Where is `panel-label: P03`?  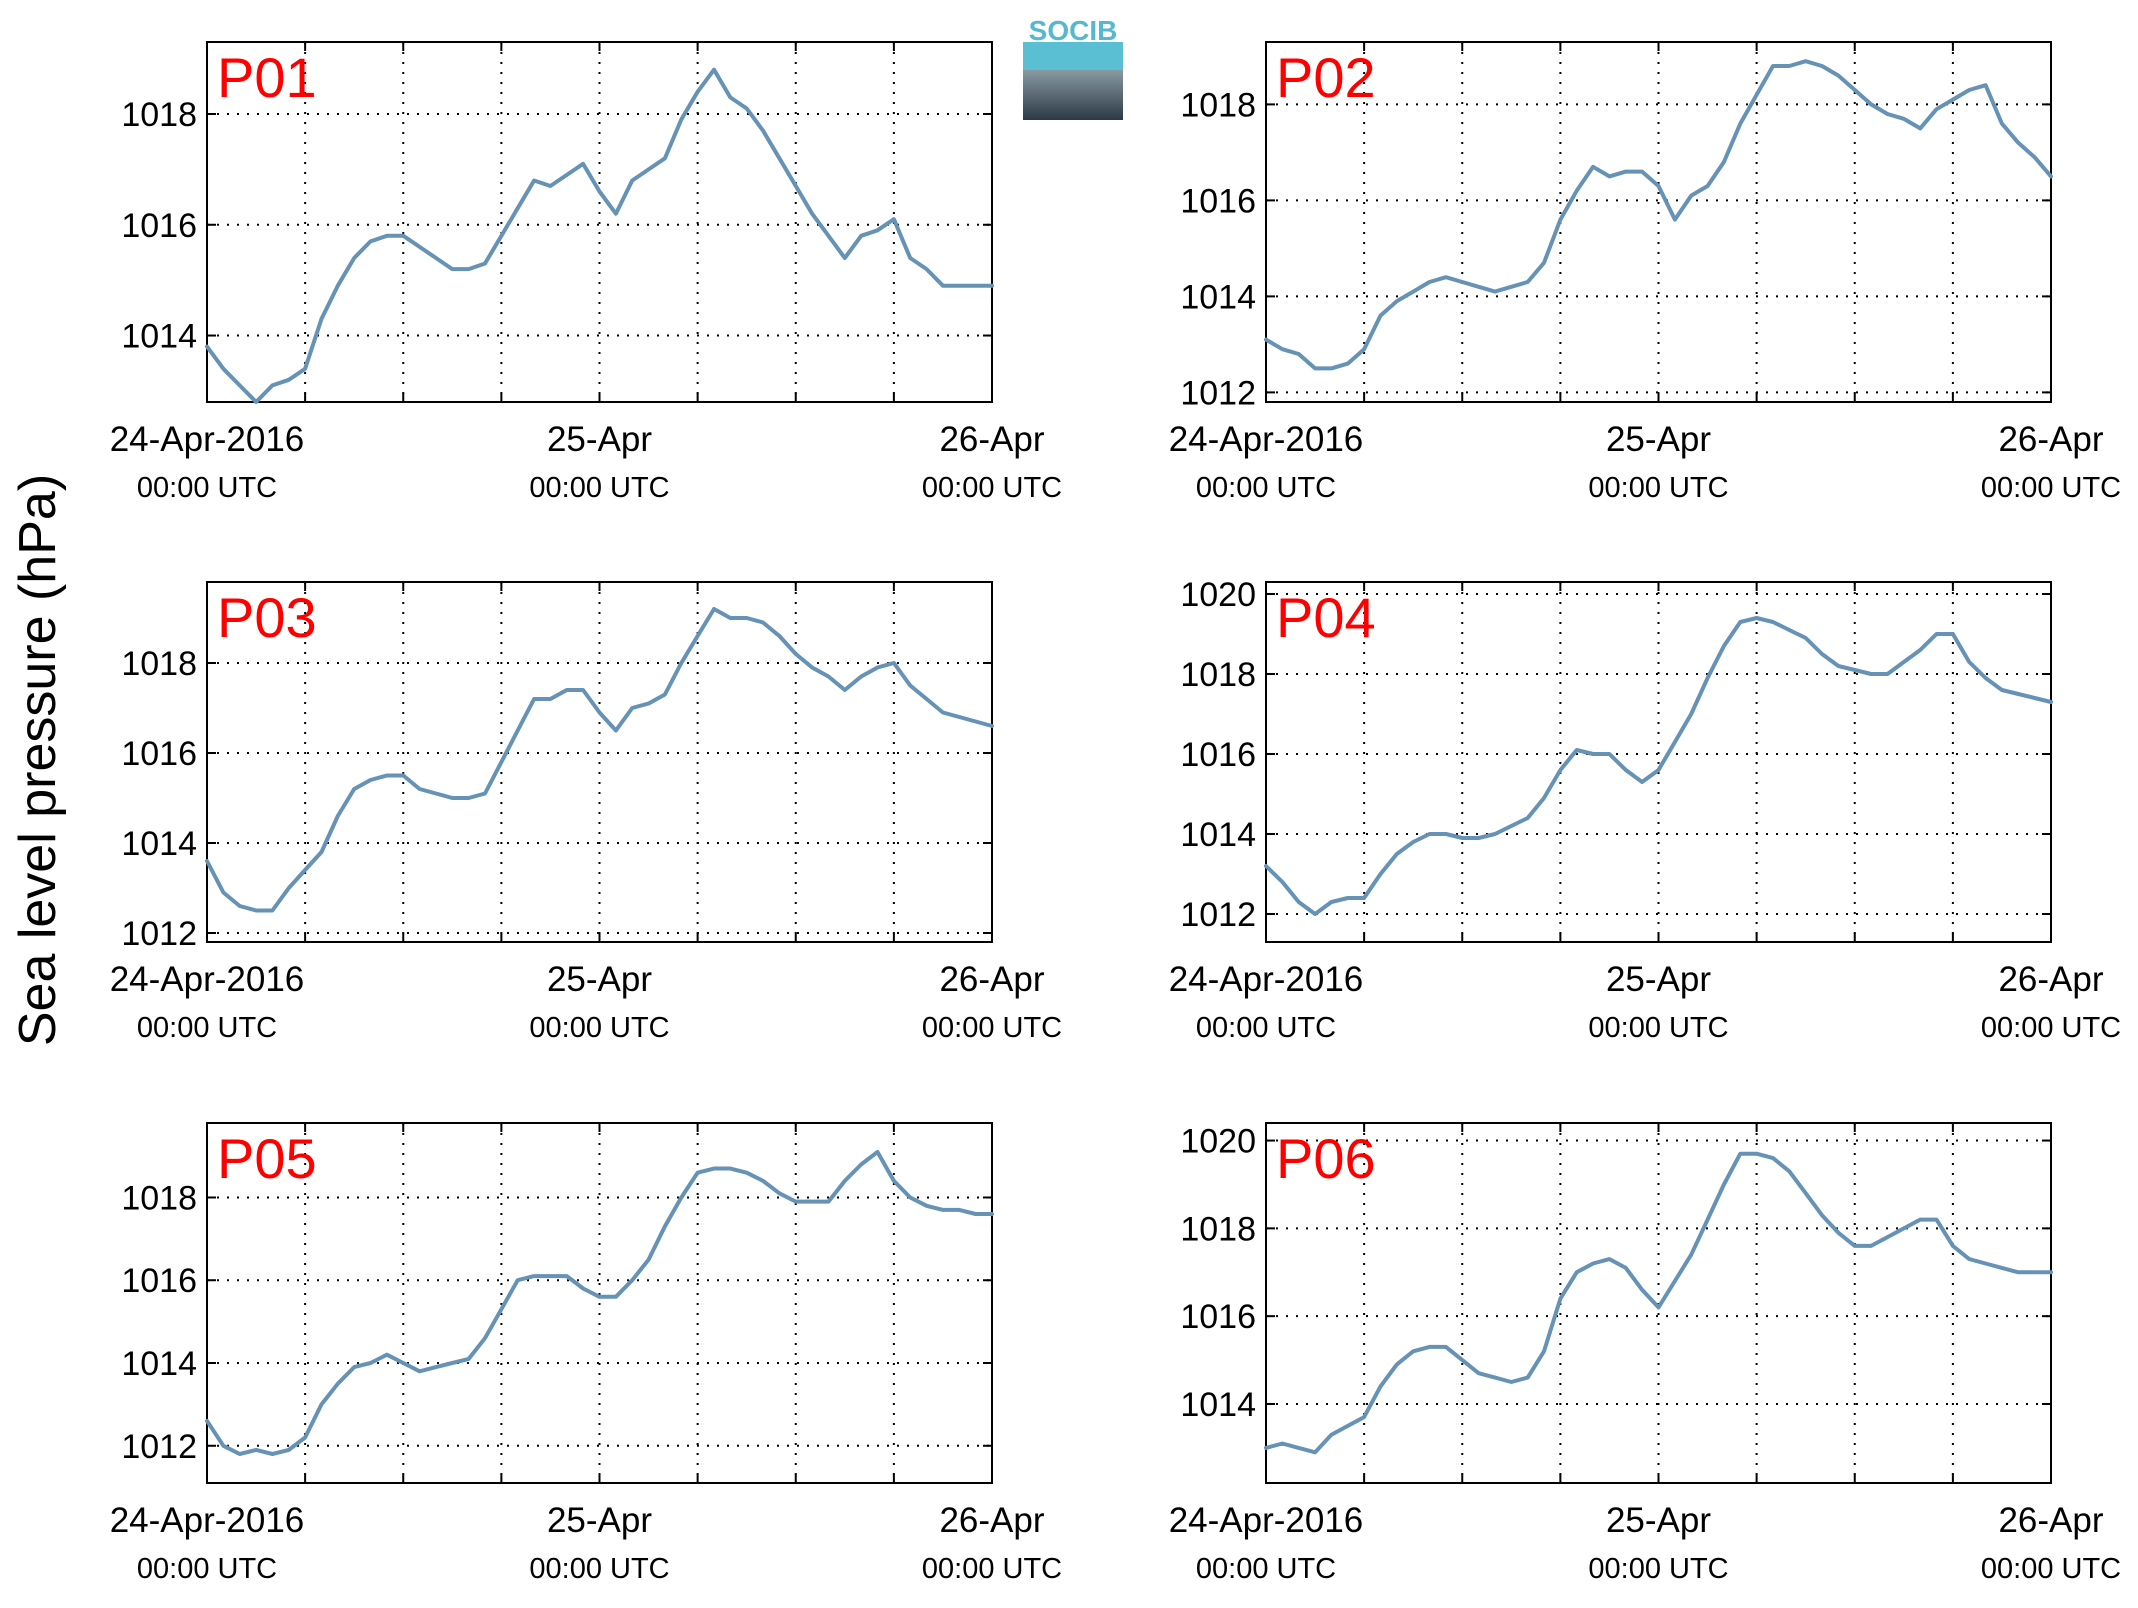 panel-label: P03 is located at coordinates (267, 617).